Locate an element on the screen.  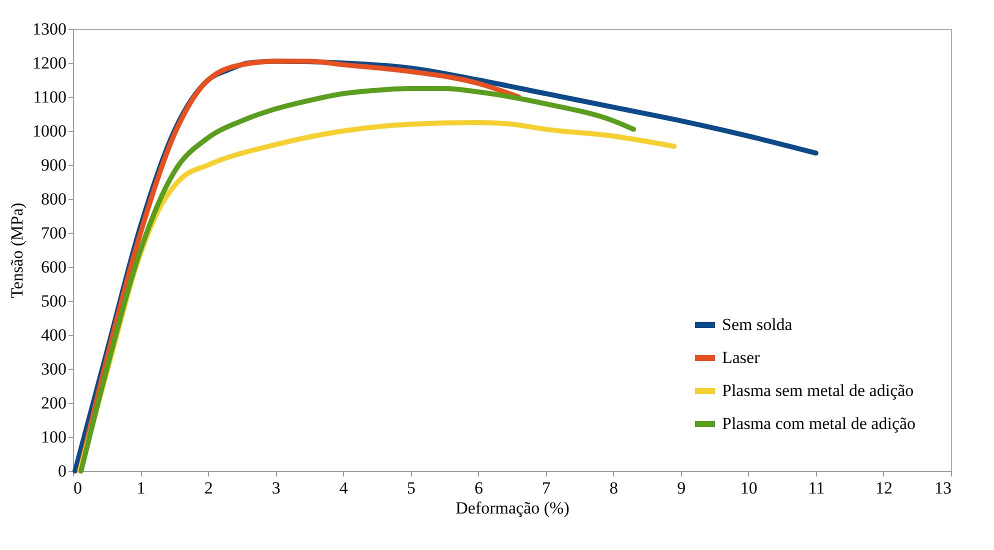
y-tick-label: 1100 is located at coordinates (49, 97).